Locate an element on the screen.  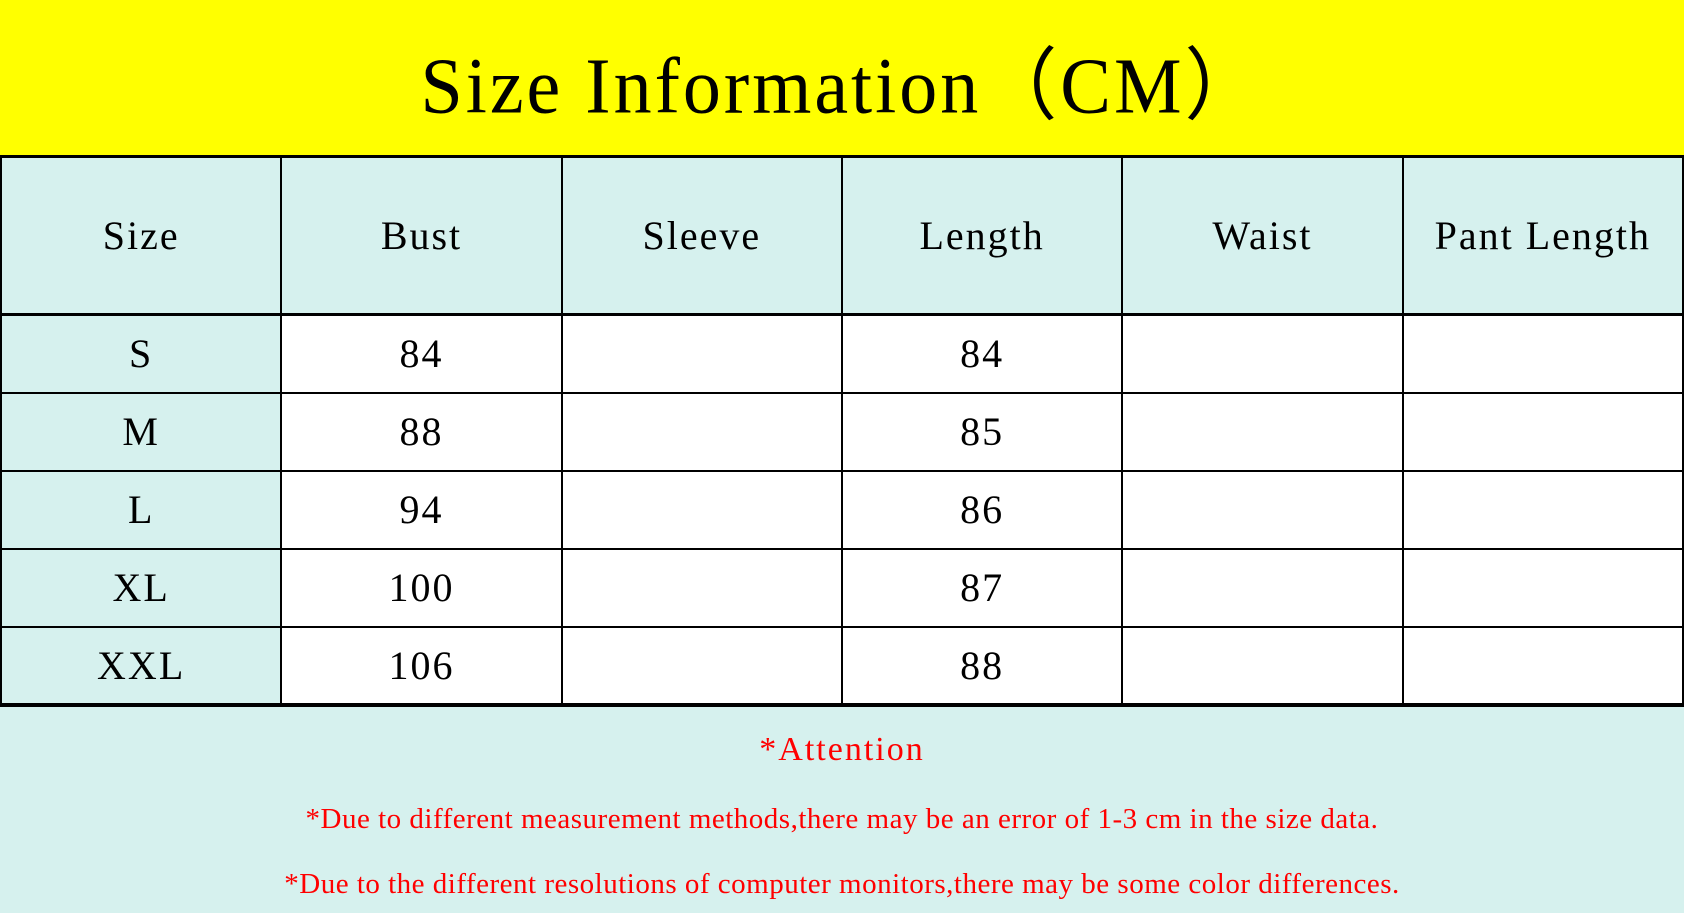
cell-xl-pant-length is located at coordinates (1542, 587).